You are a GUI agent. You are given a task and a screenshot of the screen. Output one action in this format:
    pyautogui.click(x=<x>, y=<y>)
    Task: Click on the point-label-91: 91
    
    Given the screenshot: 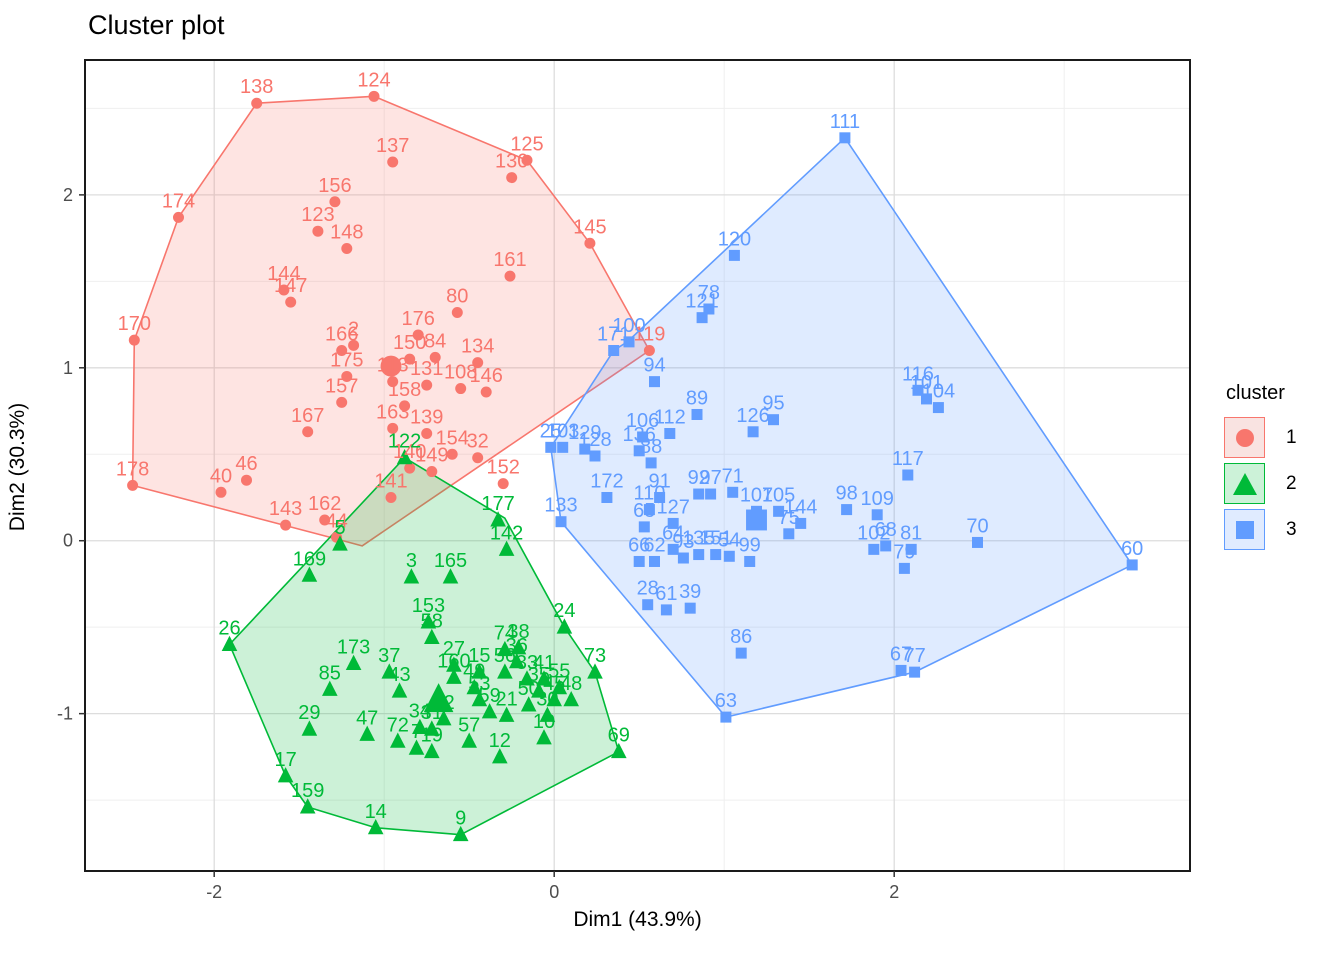 What is the action you would take?
    pyautogui.click(x=659, y=481)
    